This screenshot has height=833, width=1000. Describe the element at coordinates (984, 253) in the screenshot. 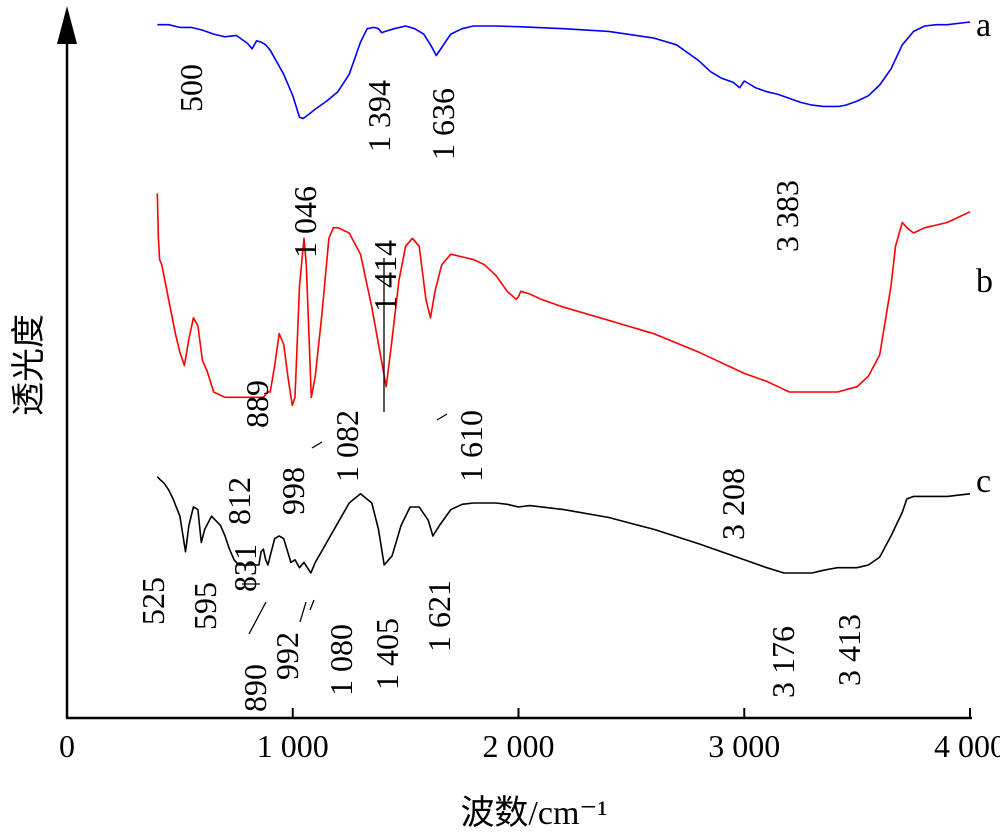

I see `curve-labels: a b c` at that location.